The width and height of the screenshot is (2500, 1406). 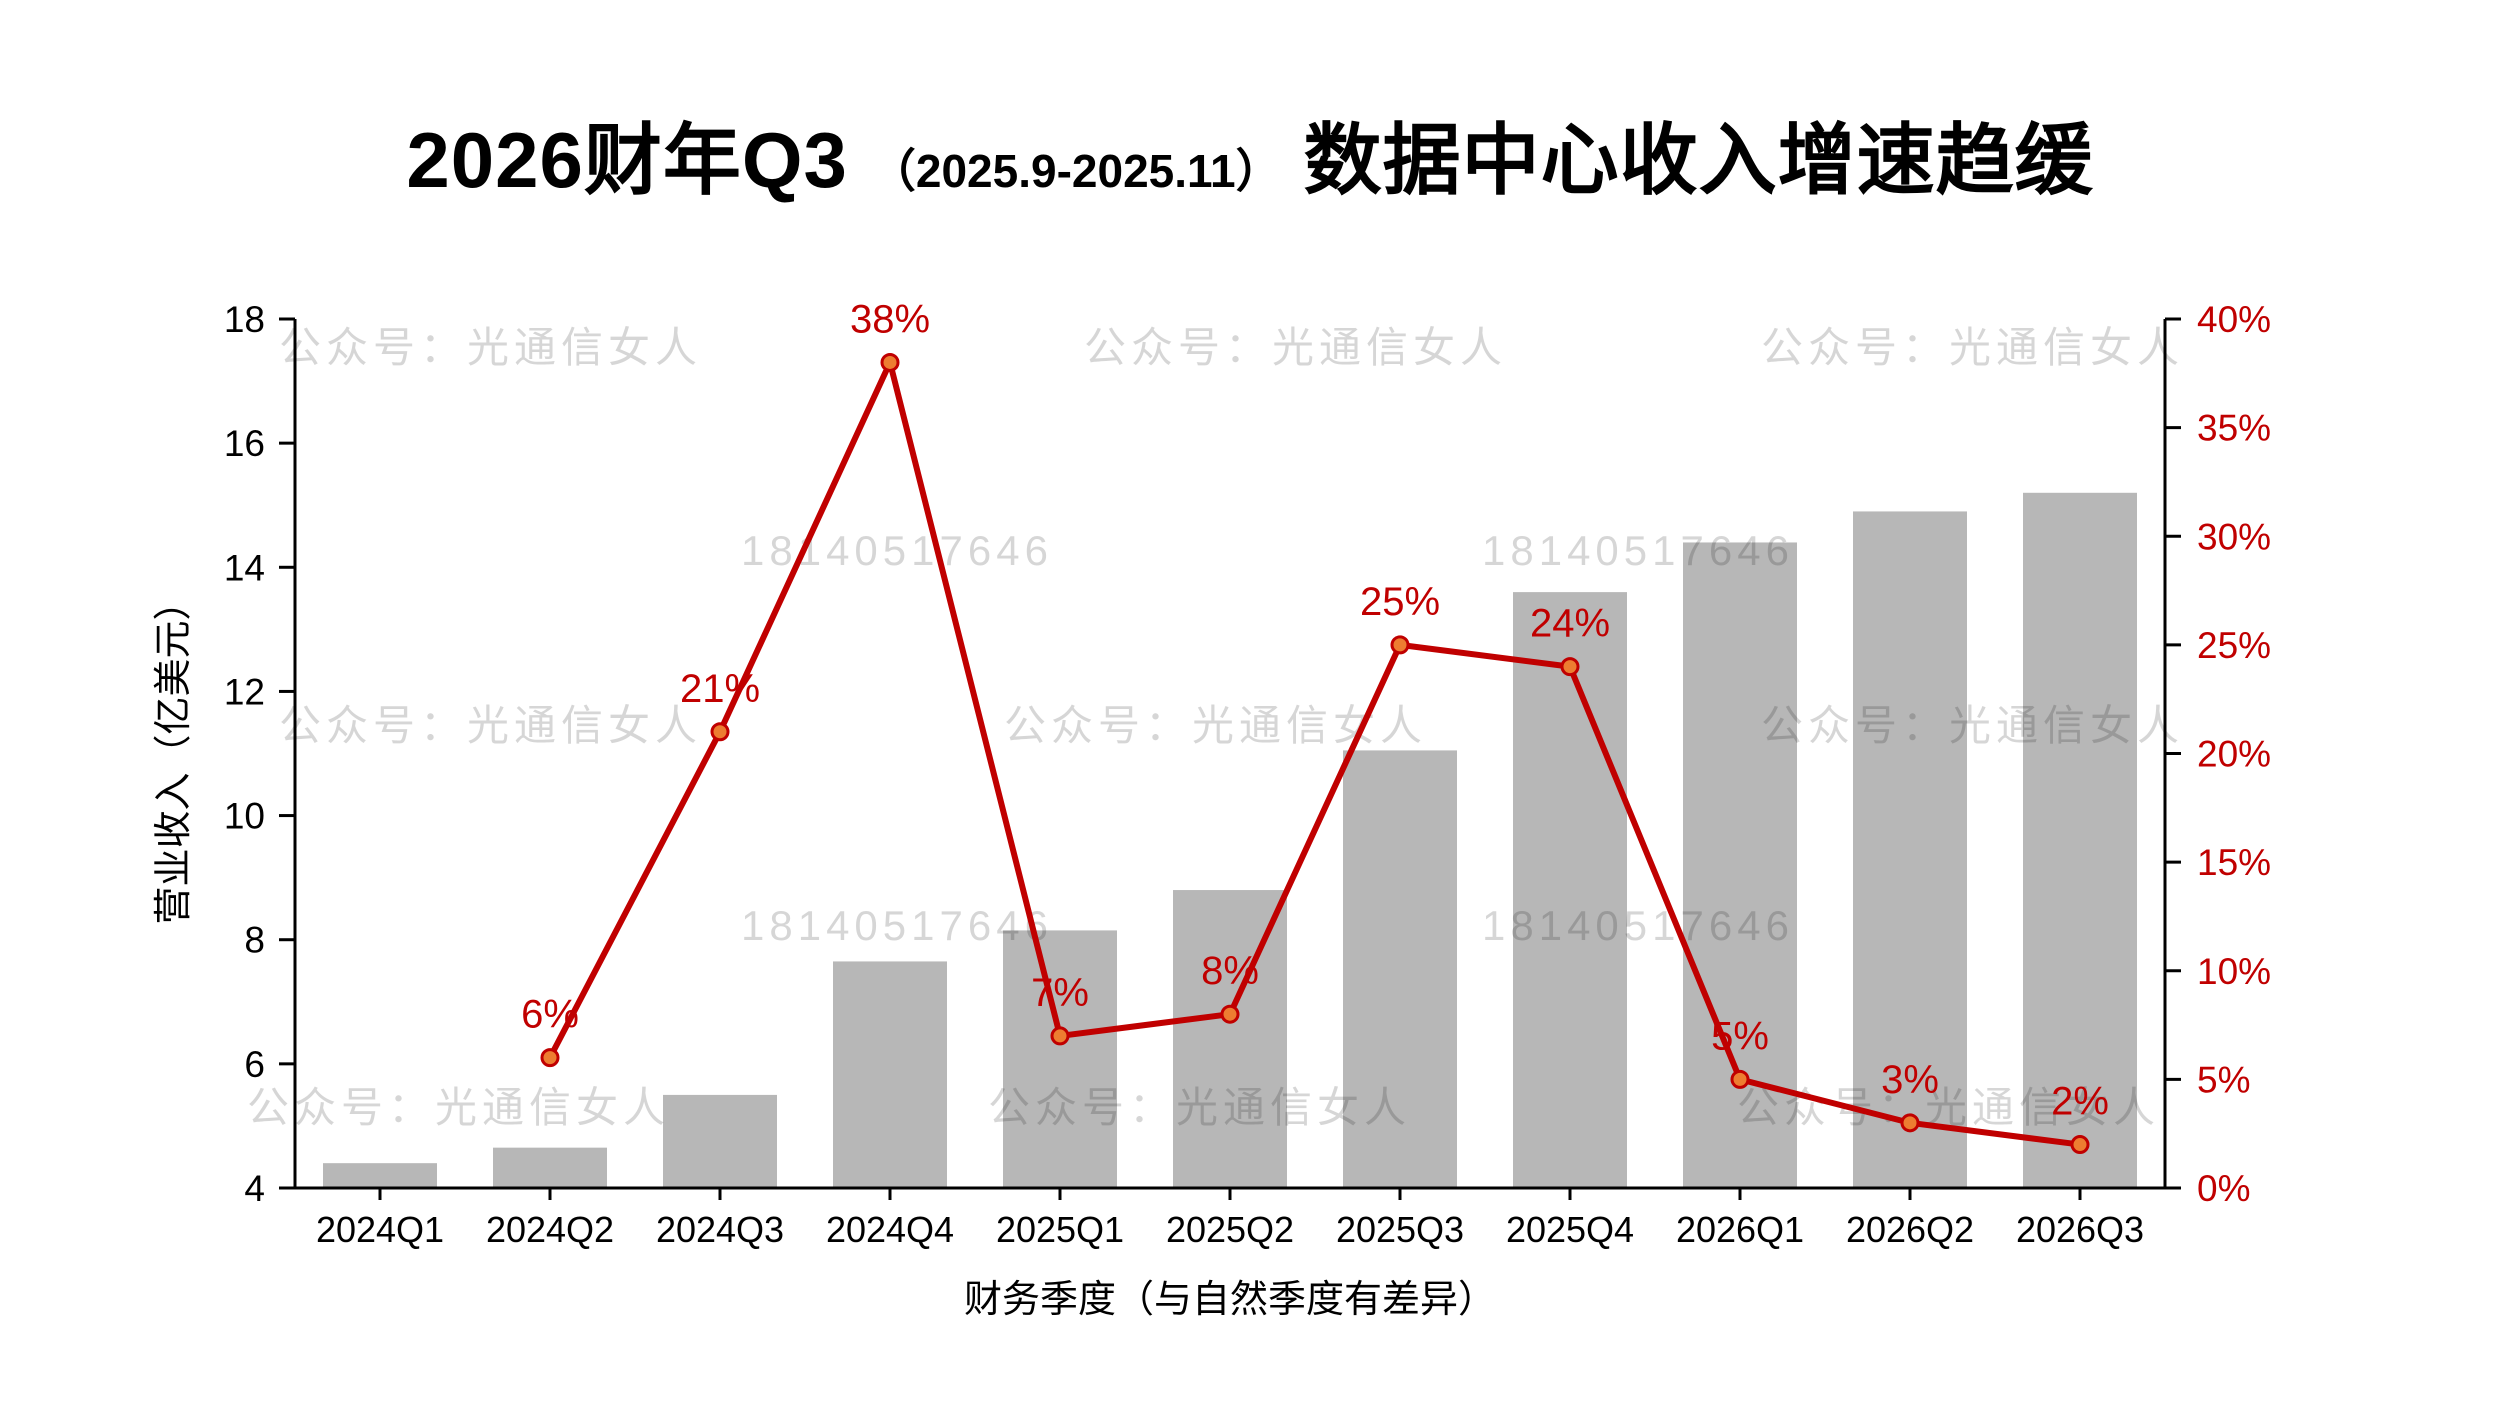 I want to click on right-tick-label: 20%, so click(x=2234, y=754).